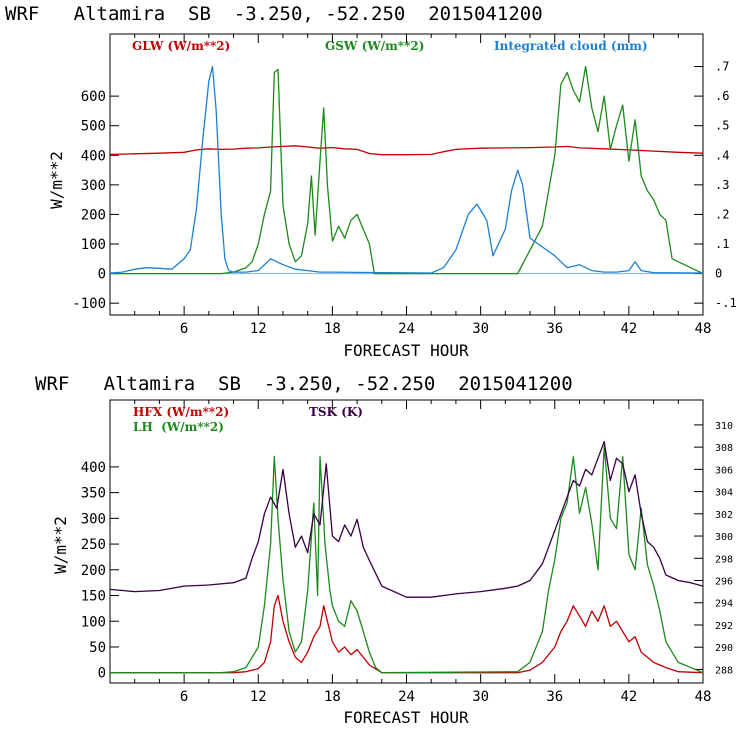 This screenshot has width=740, height=740. What do you see at coordinates (724, 537) in the screenshot?
I see `chart-2-y2tick-label: 300` at bounding box center [724, 537].